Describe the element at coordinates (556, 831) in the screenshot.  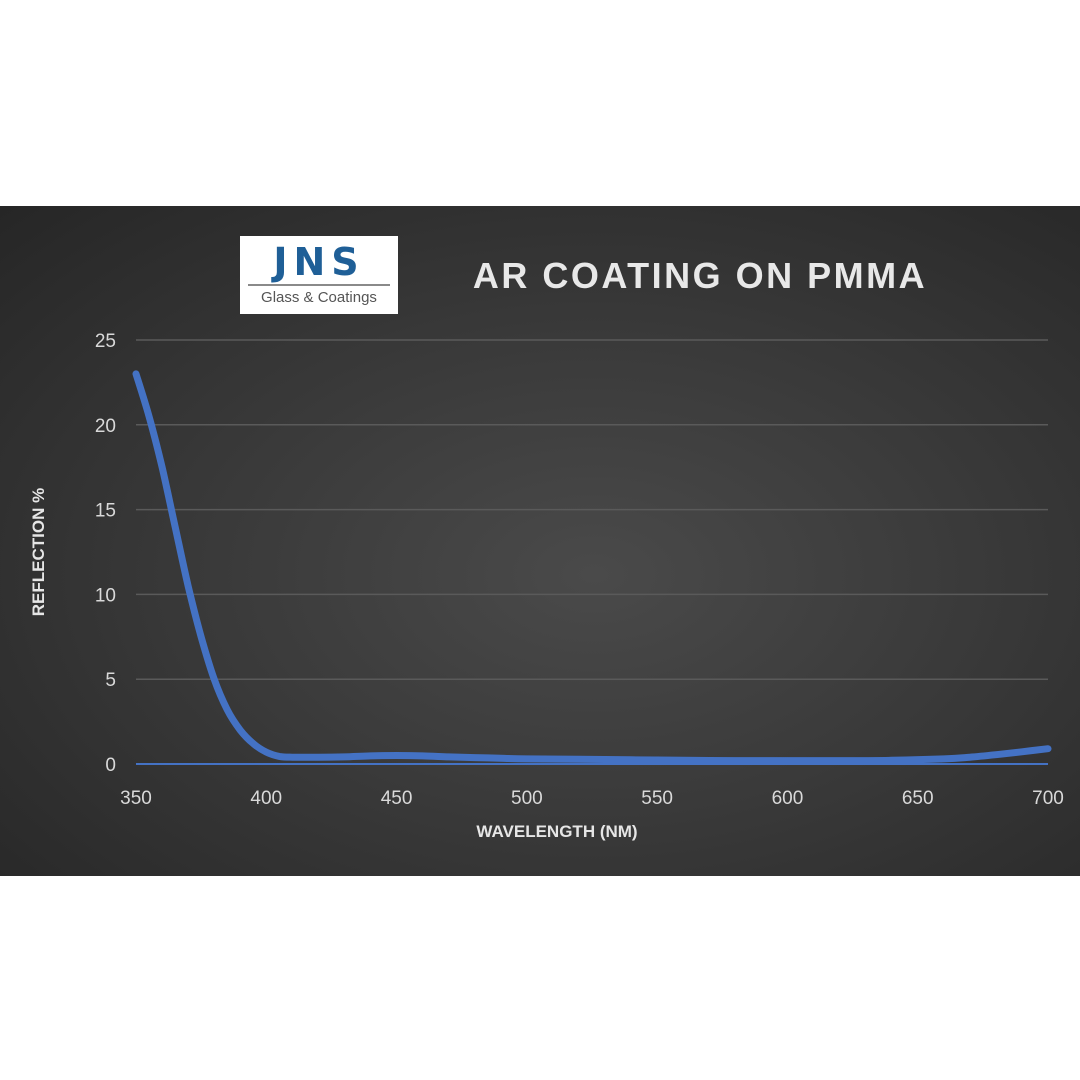
I see `x-axis-title: WAVELENGTH (NM)` at that location.